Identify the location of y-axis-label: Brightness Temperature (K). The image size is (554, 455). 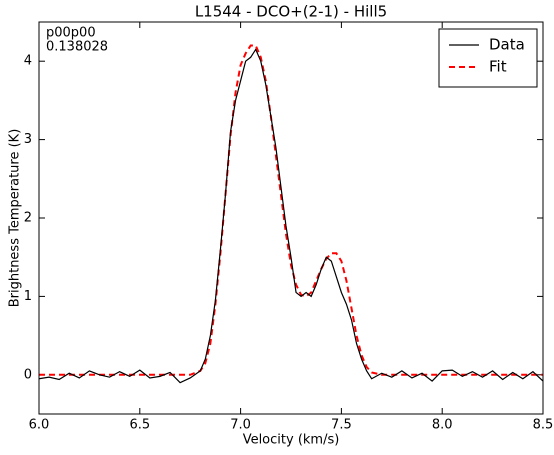
(15, 218).